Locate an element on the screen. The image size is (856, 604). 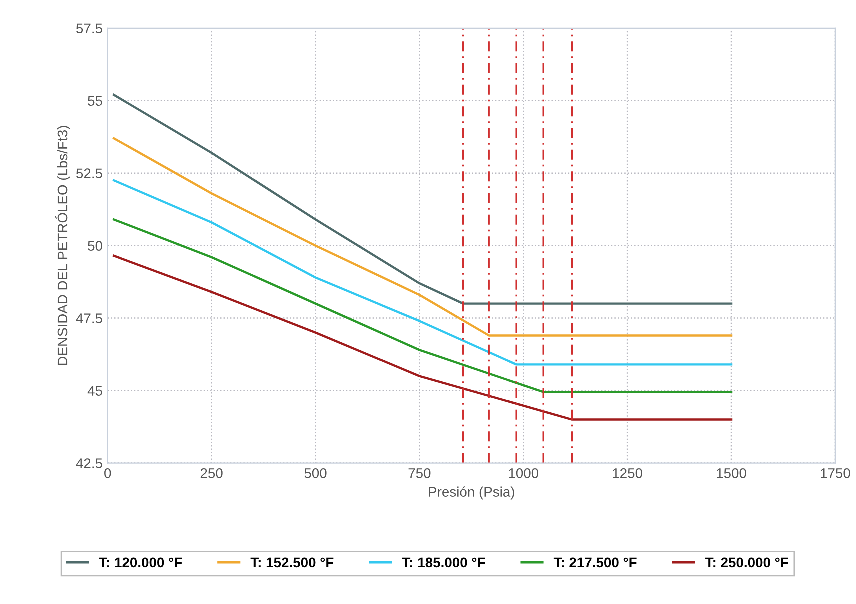
y-tick-label: 42.5 is located at coordinates (89, 463).